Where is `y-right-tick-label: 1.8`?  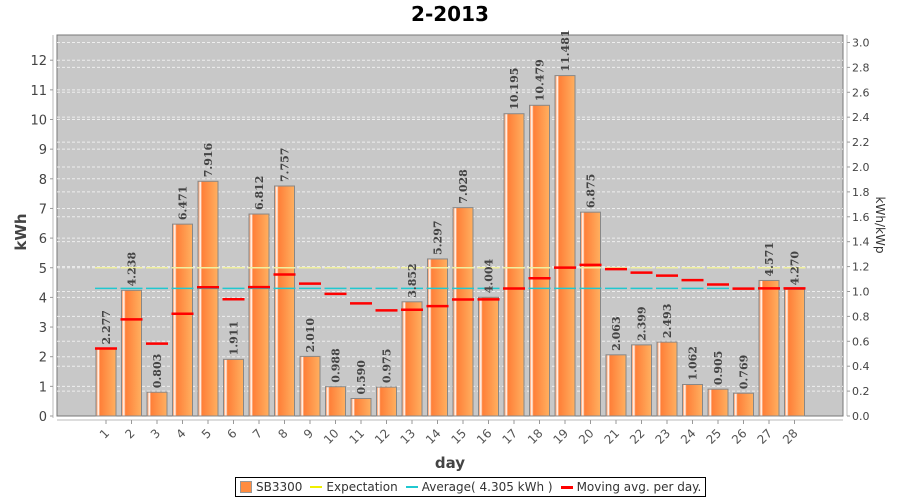 y-right-tick-label: 1.8 is located at coordinates (861, 192).